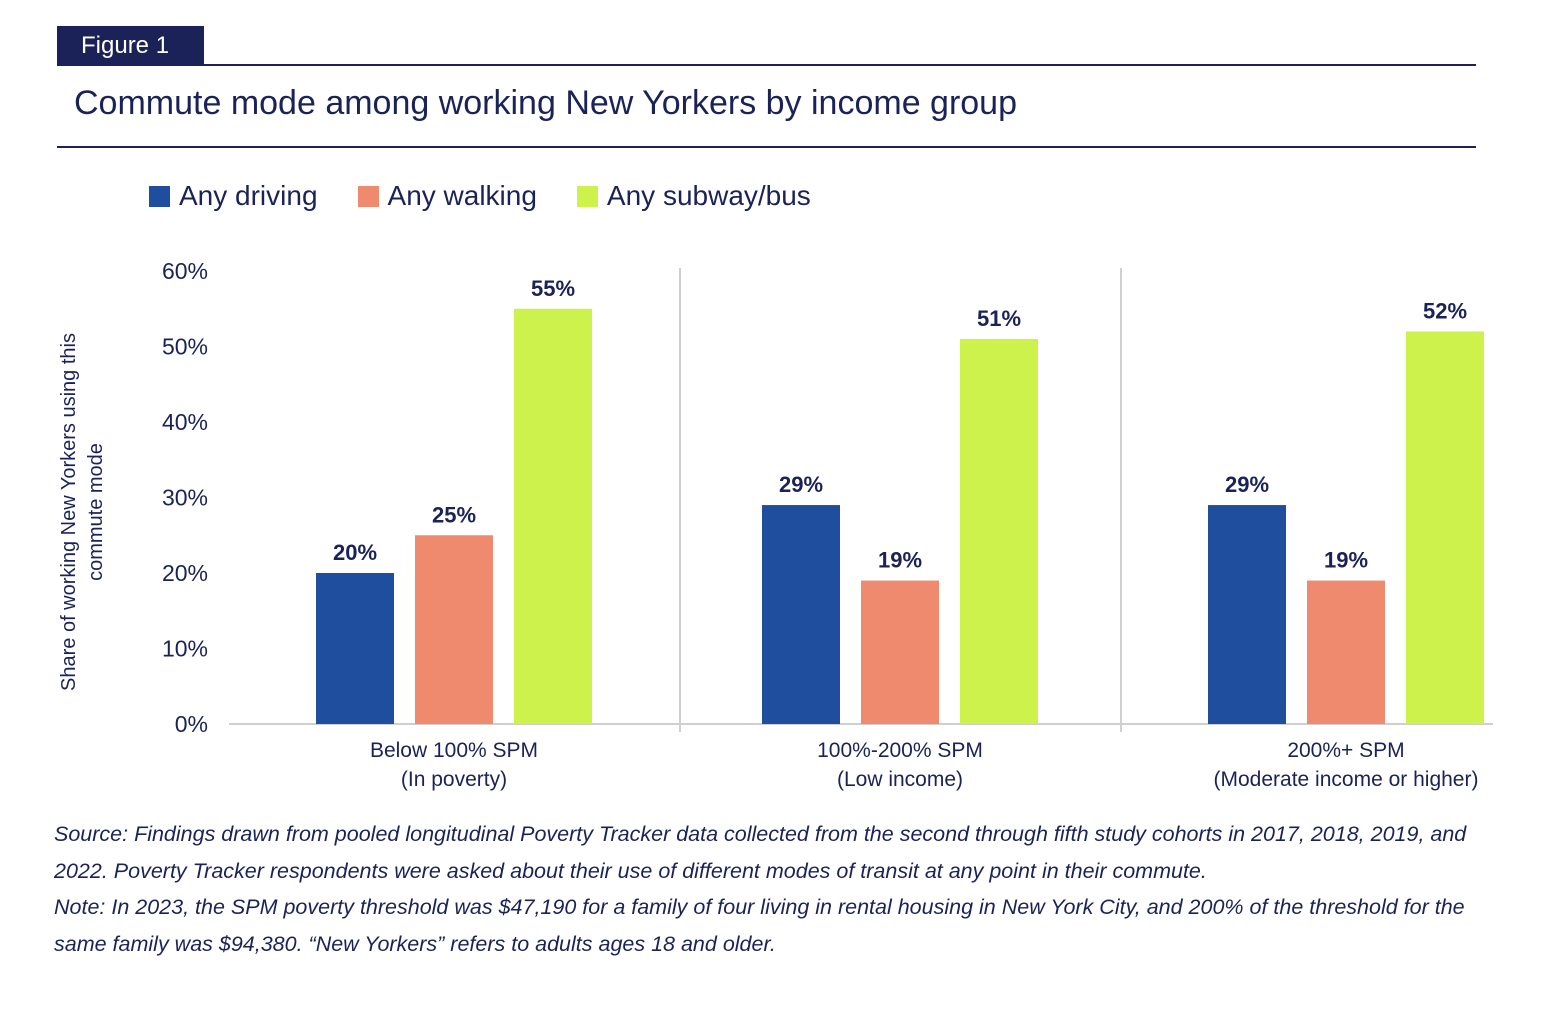 Image resolution: width=1558 pixels, height=1014 pixels. What do you see at coordinates (248, 195) in the screenshot?
I see `legend-label-driving: Any driving` at bounding box center [248, 195].